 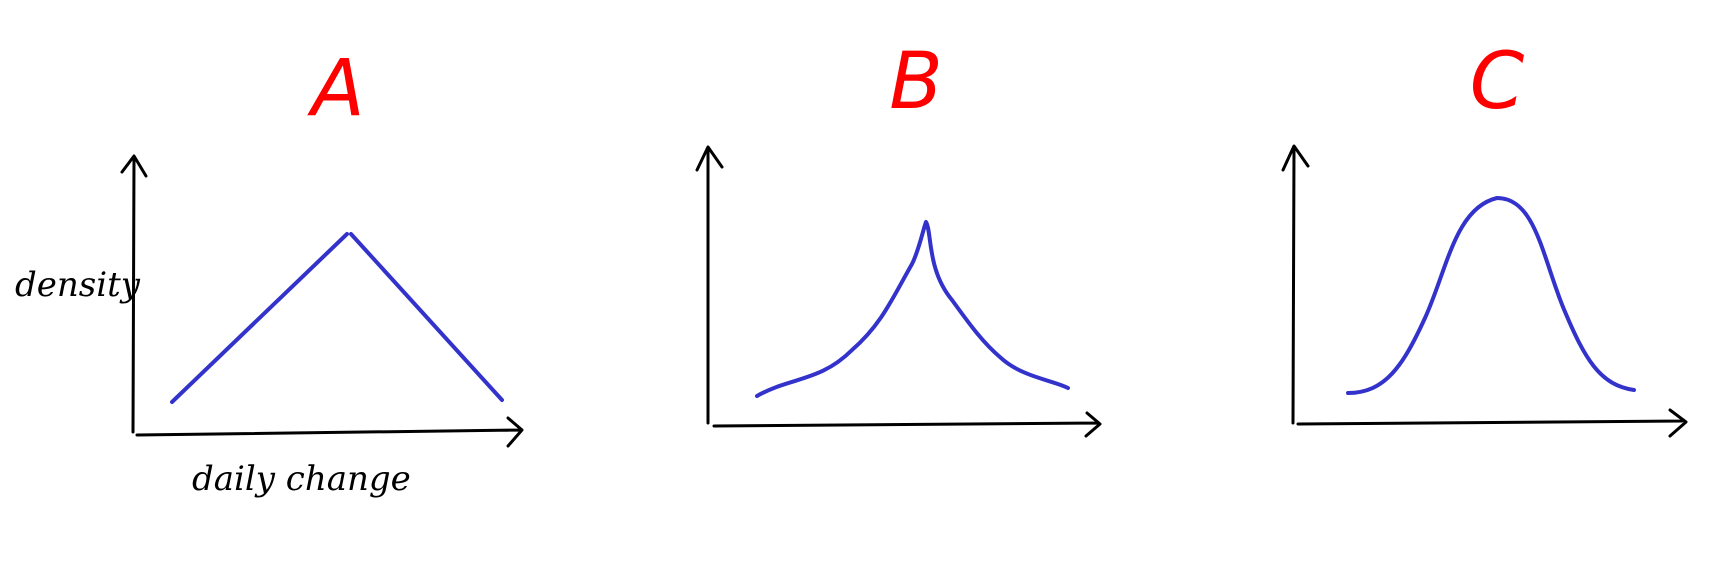 I want to click on panel-a-label: A, so click(x=335, y=89).